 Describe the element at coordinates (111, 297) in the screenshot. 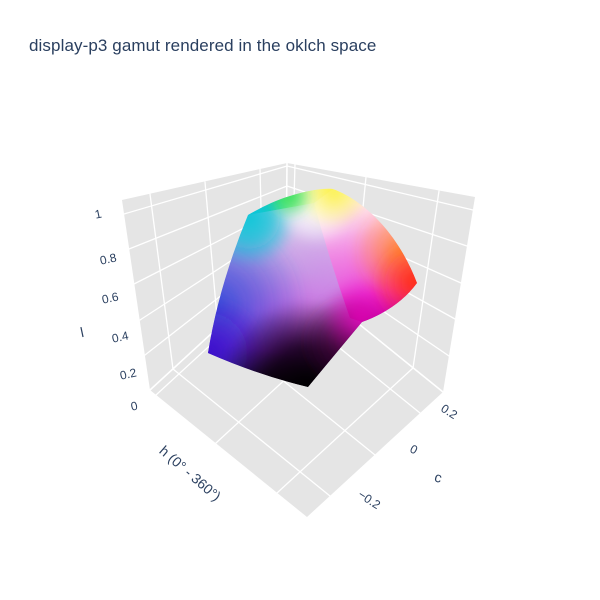

I see `z-axis-tick-06: 0.6` at that location.